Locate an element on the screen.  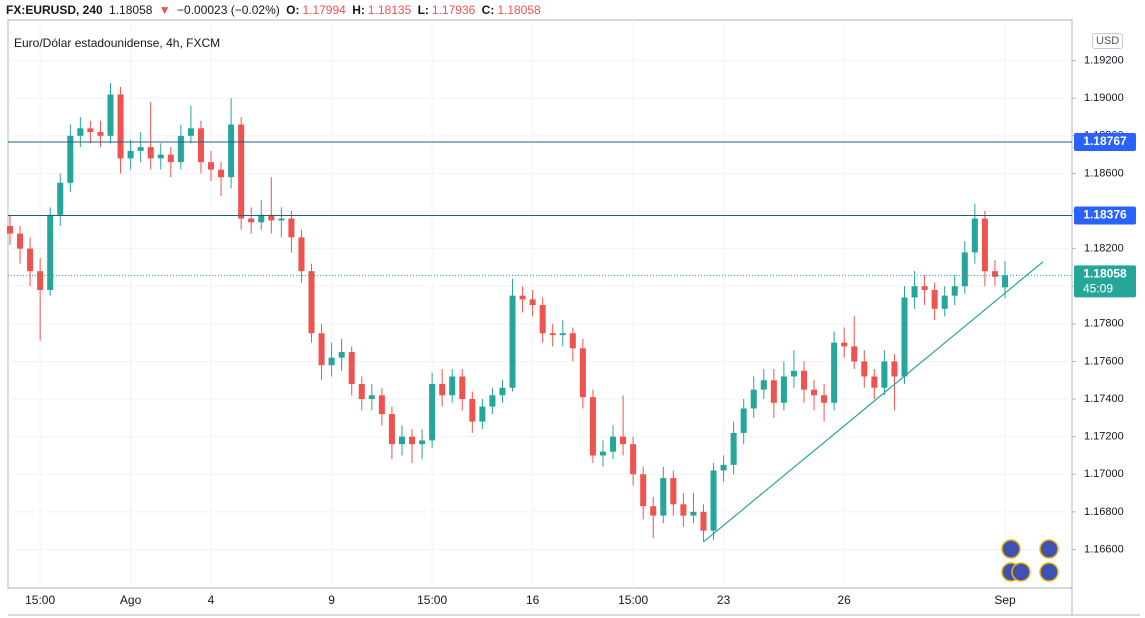
change: −0.00023 (−0.02%) is located at coordinates (228, 10).